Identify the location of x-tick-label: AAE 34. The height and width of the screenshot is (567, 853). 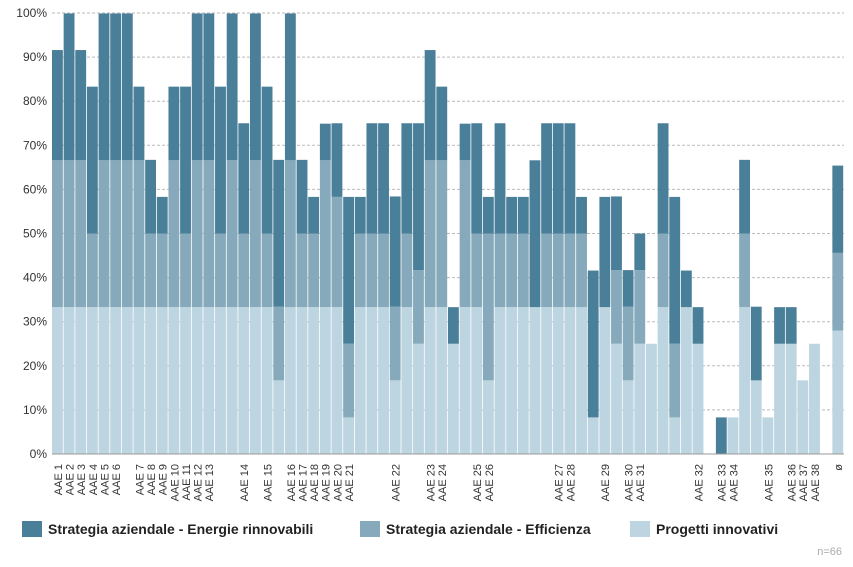
(734, 482).